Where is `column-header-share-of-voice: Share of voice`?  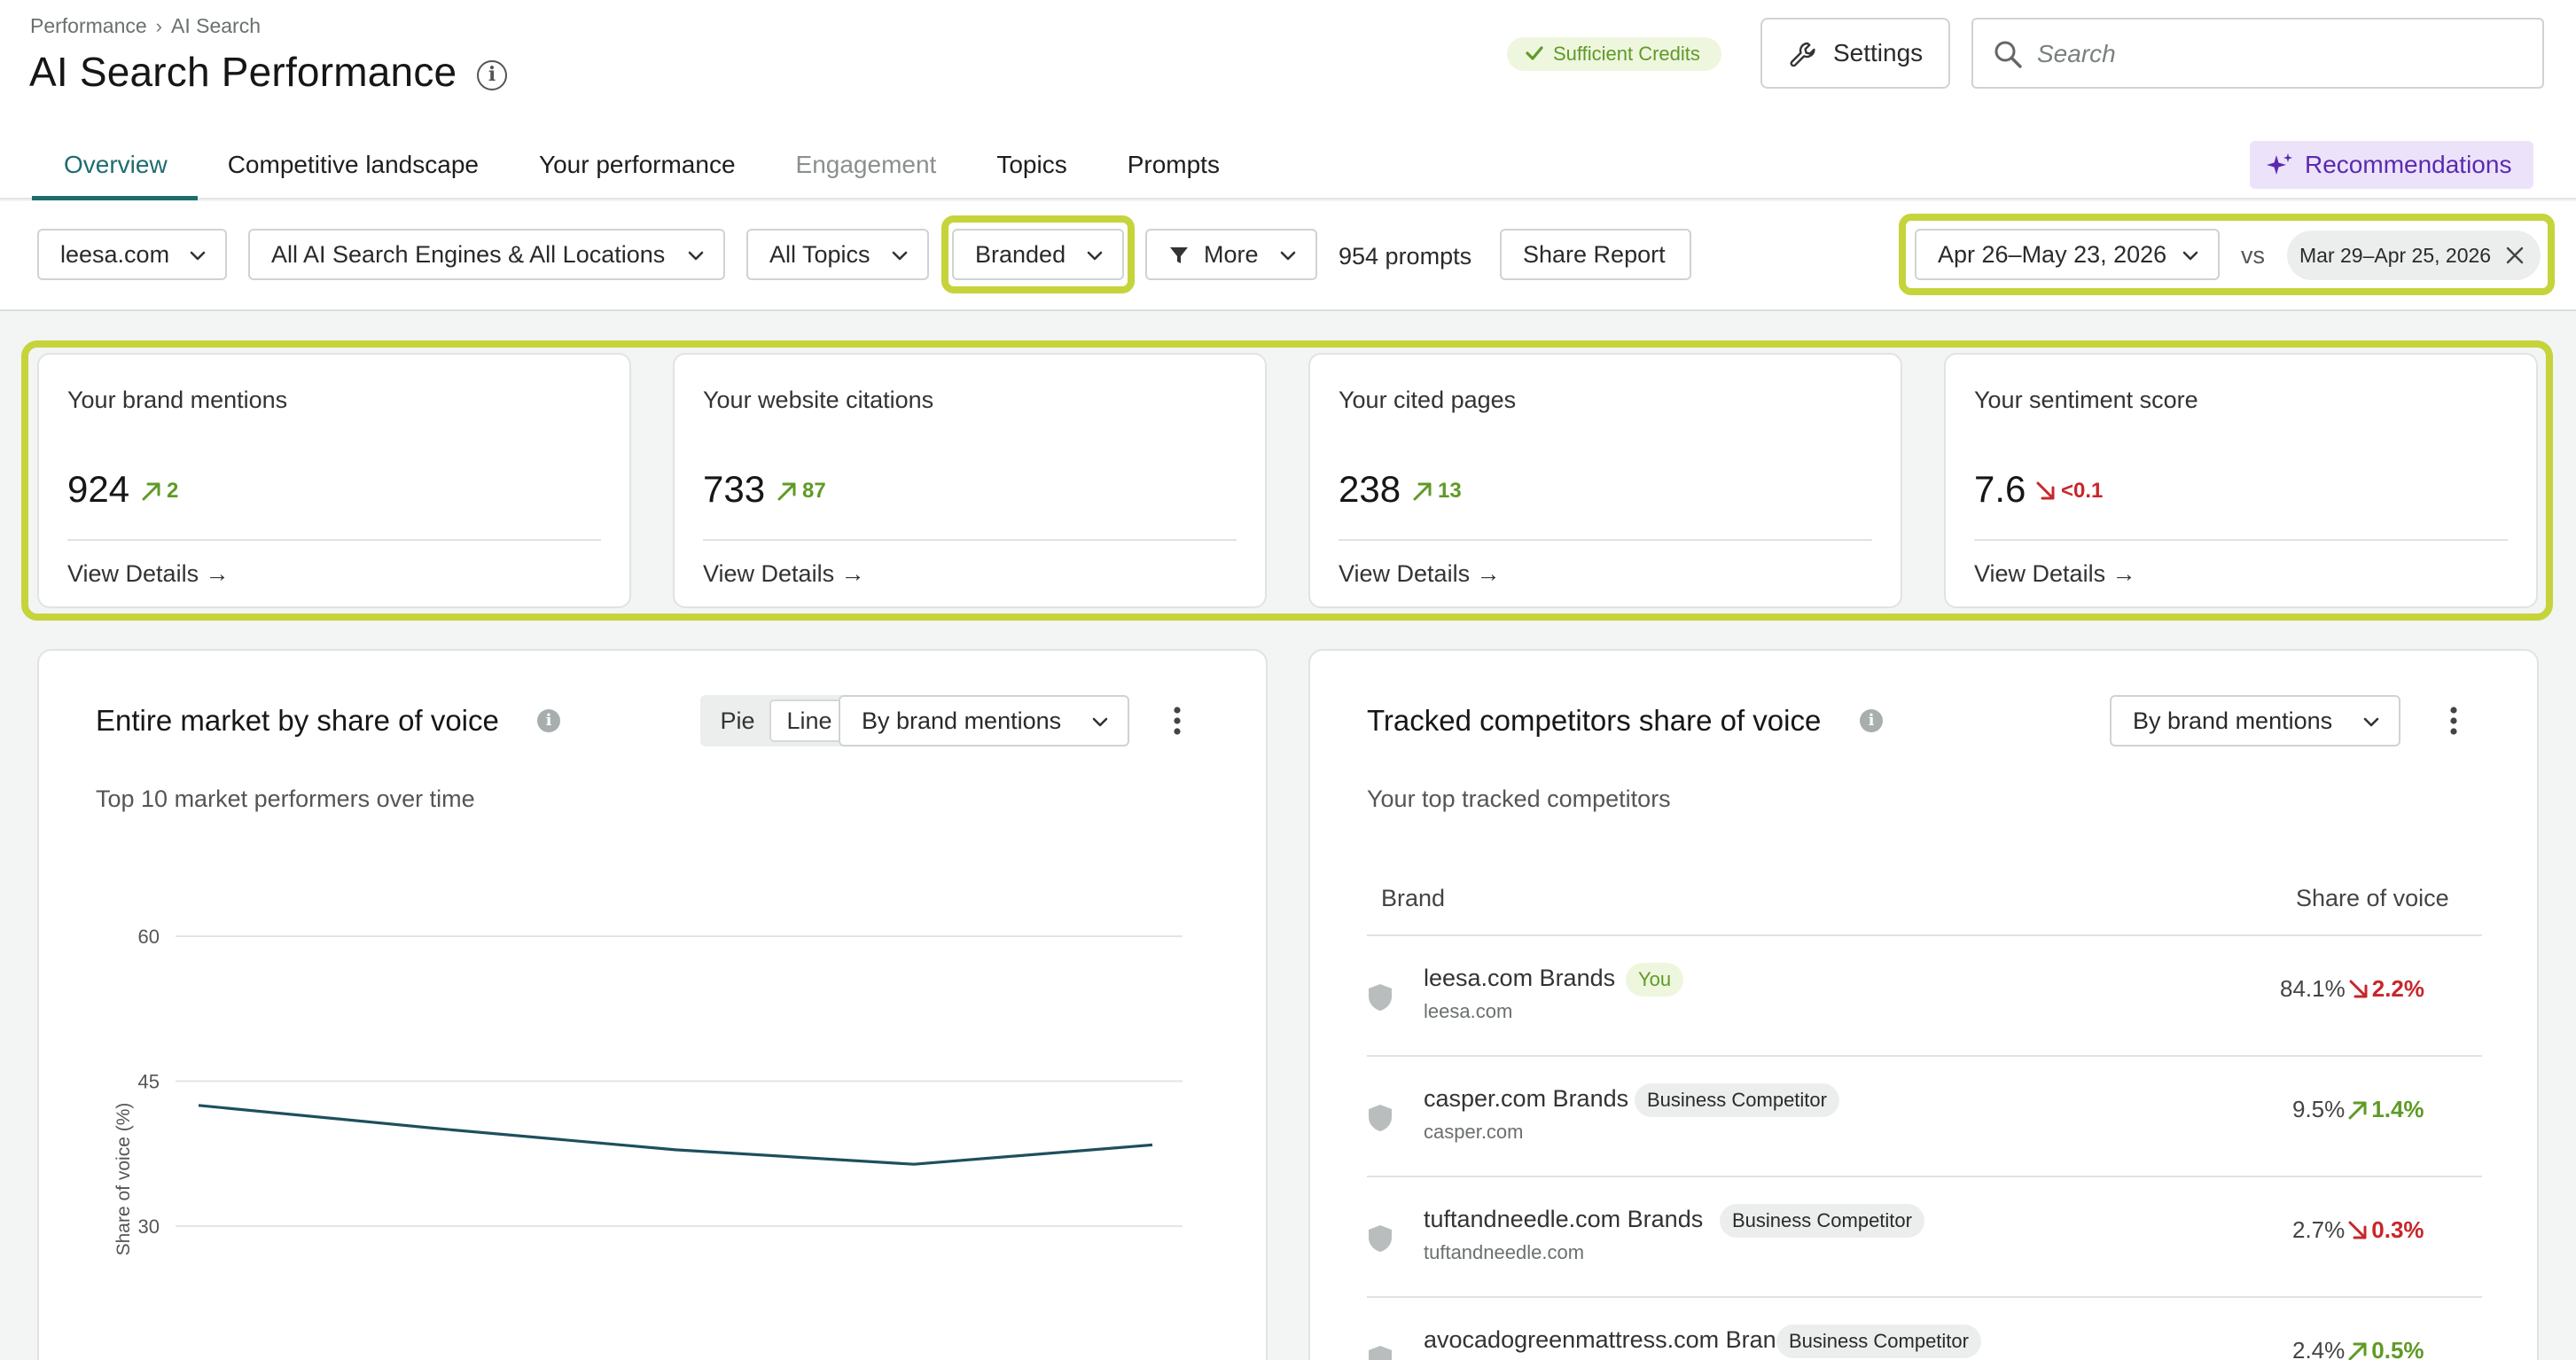
column-header-share-of-voice: Share of voice is located at coordinates (2372, 898).